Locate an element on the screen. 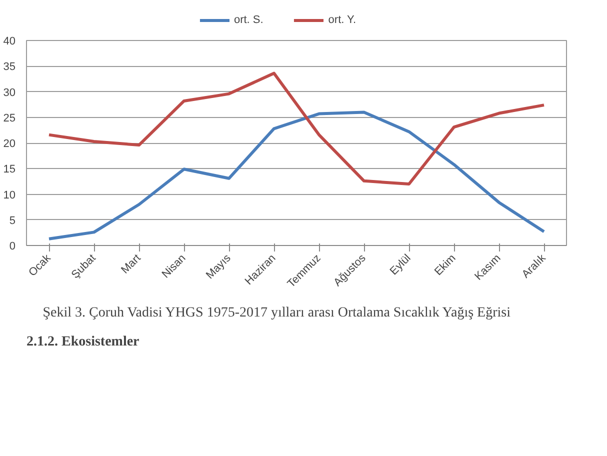 This screenshot has height=456, width=607. y-tick-label: 40 is located at coordinates (9, 42).